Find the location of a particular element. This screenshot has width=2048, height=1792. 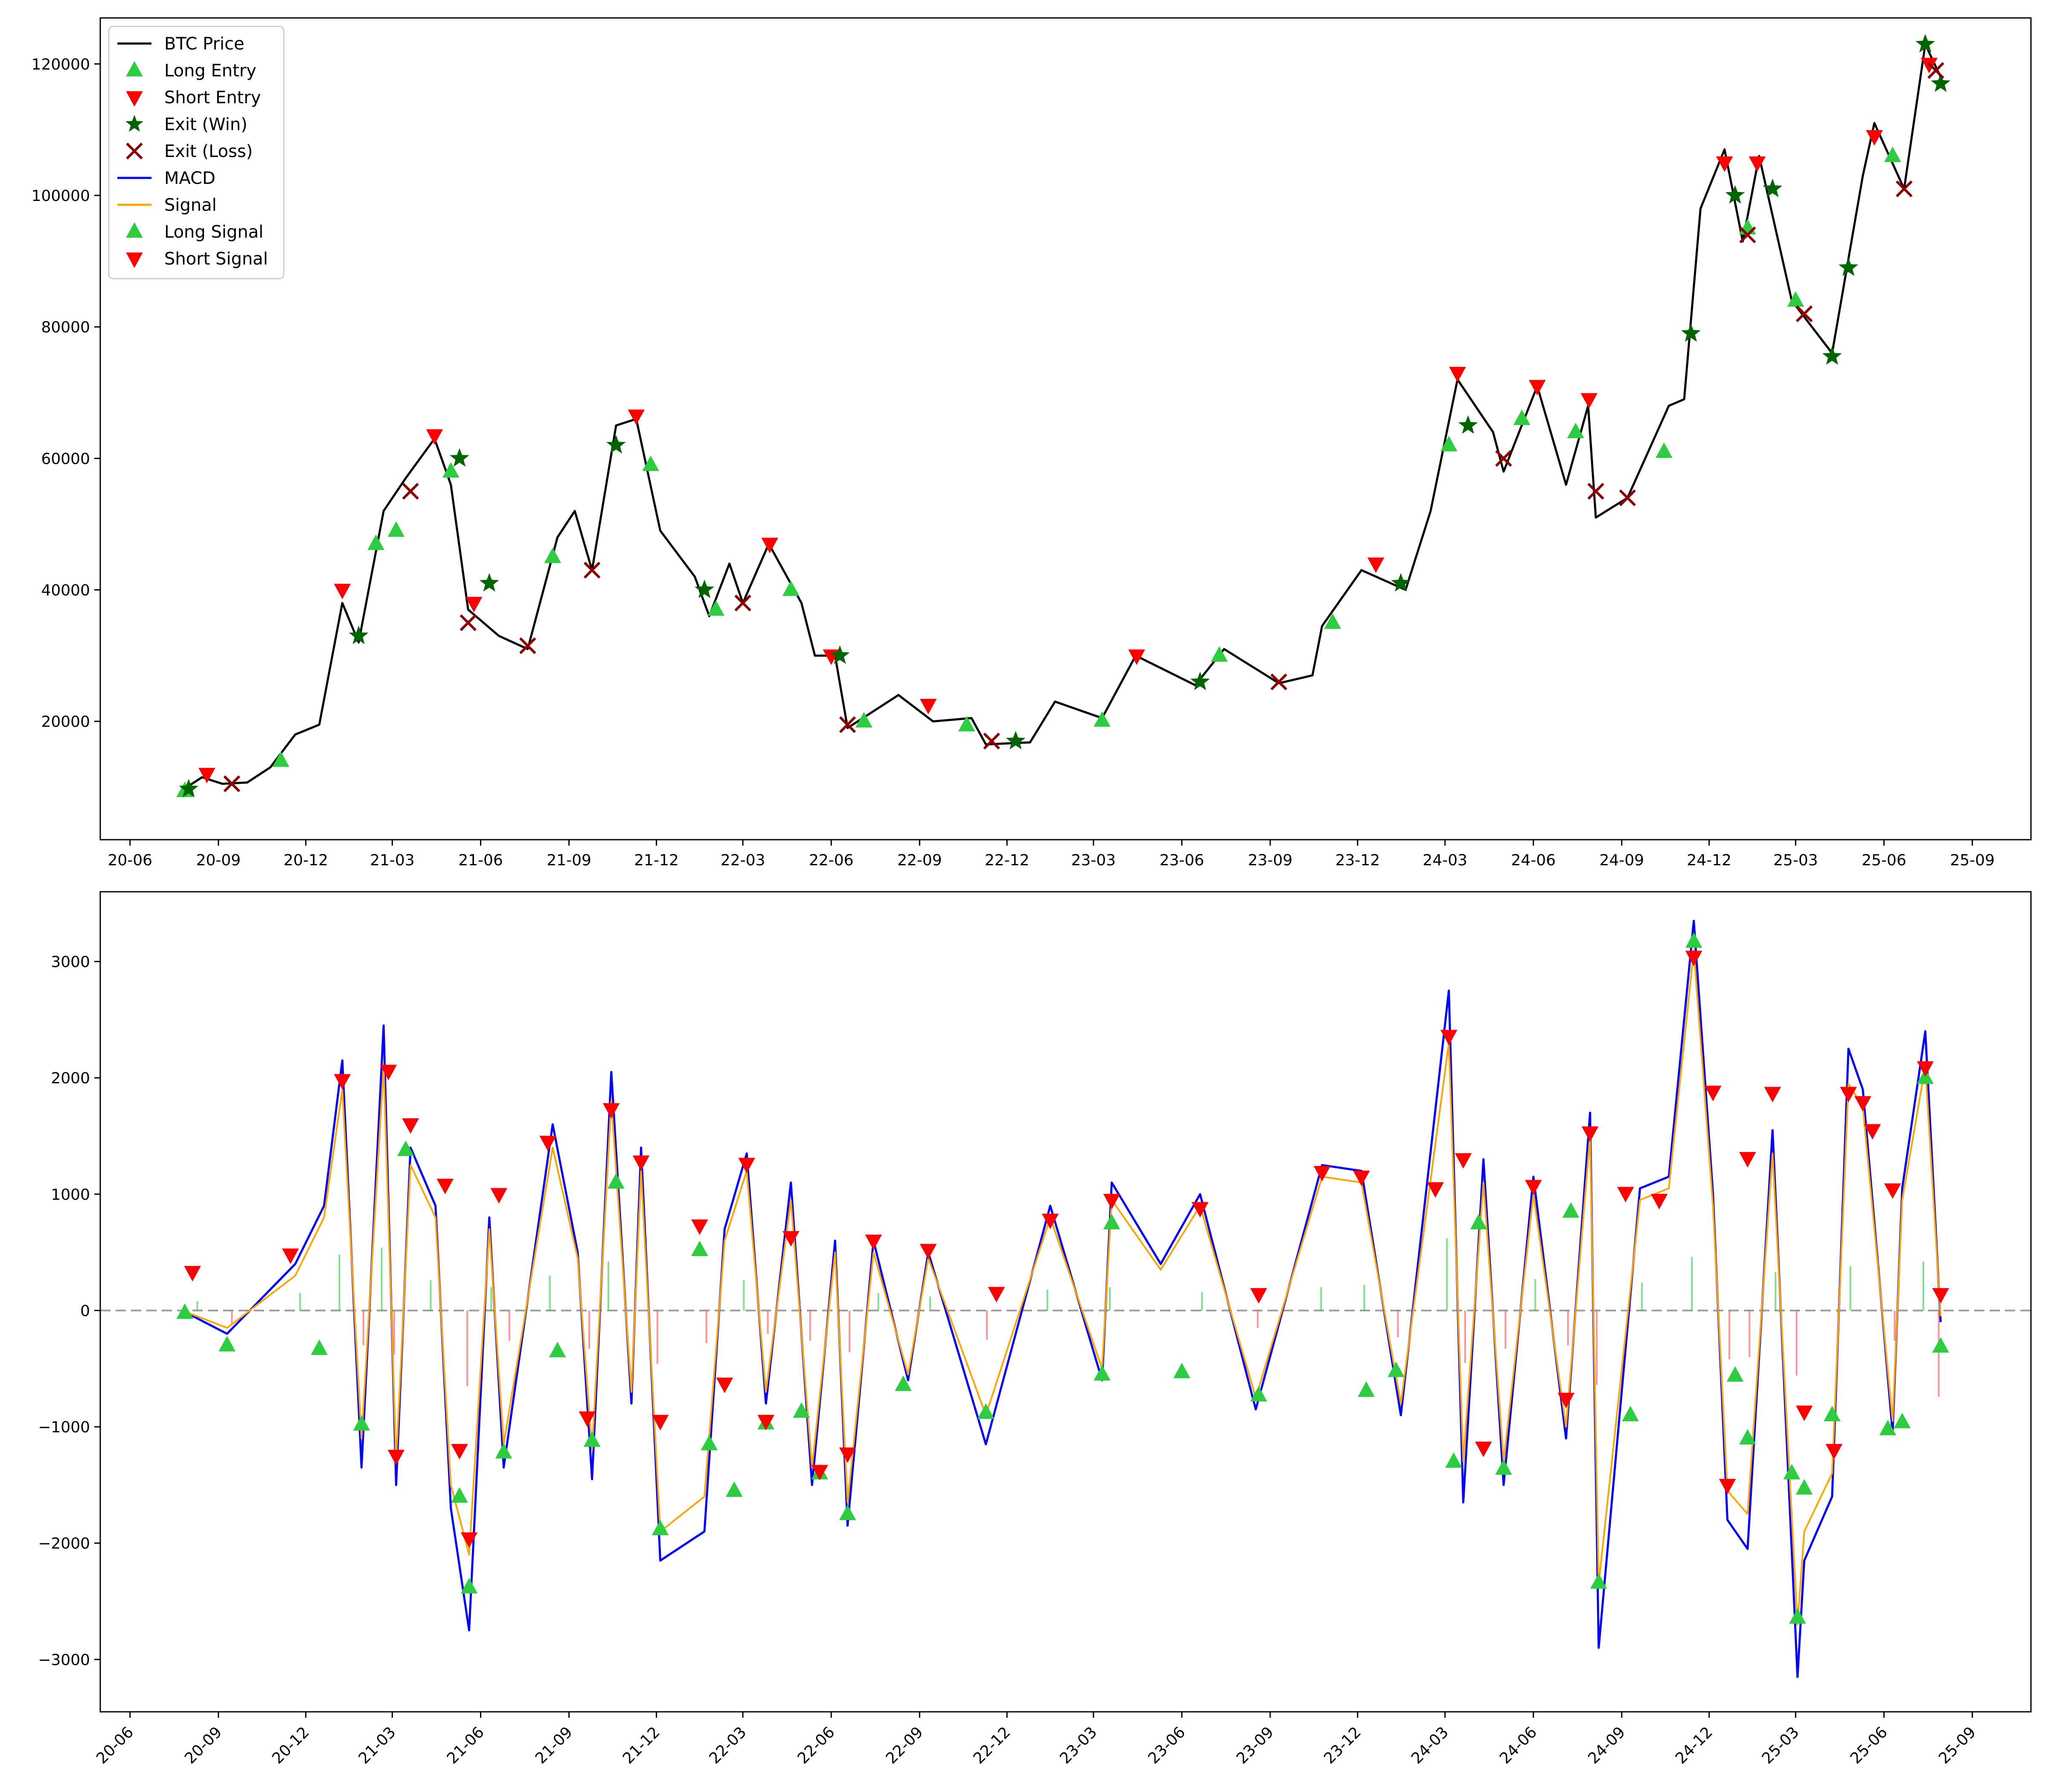

legend-label-2: Short Entry is located at coordinates (212, 98).